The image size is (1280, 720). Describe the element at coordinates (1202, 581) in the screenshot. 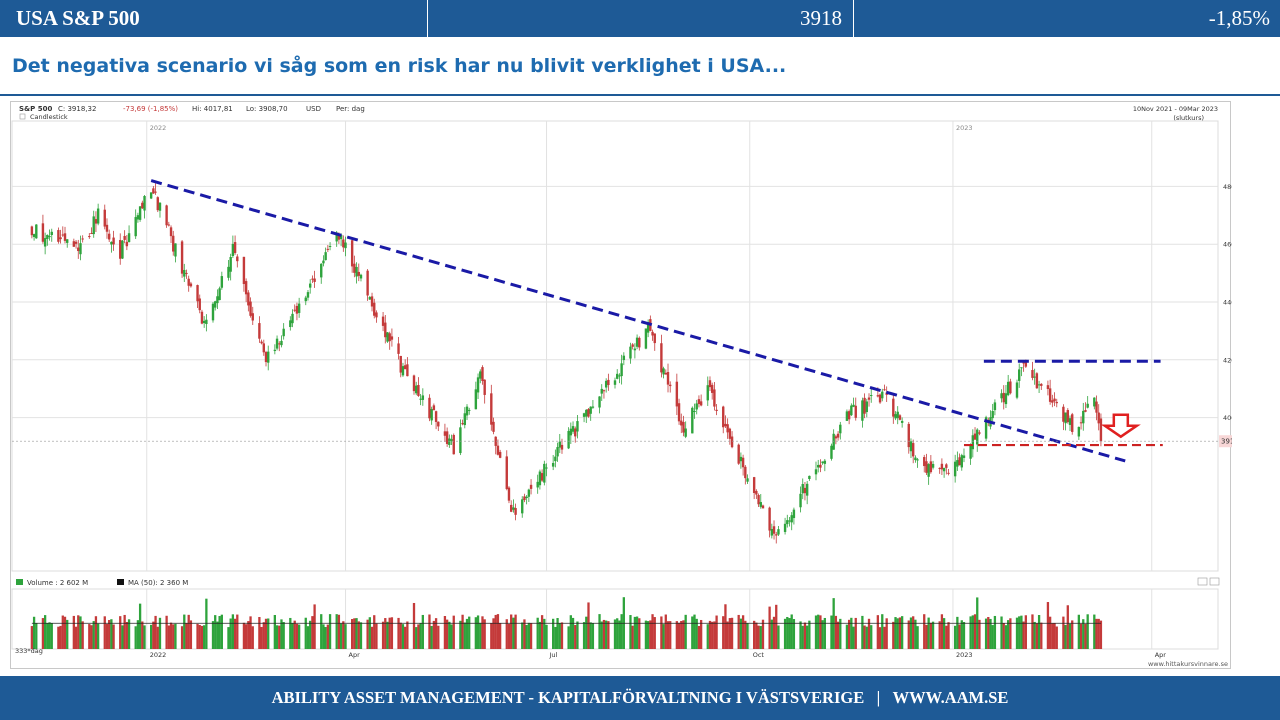

I see `panel-settings-icon` at that location.